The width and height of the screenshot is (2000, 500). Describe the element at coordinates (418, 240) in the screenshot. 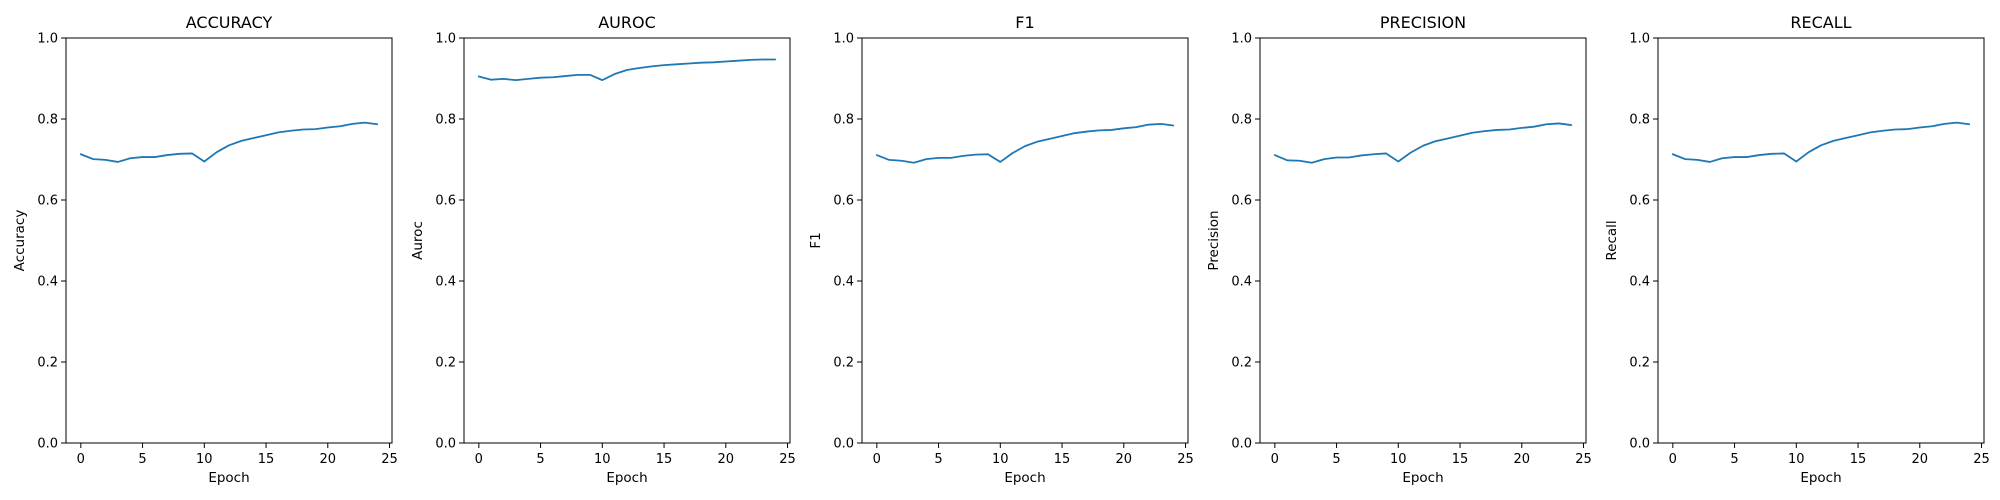

I see `y-axis-label: Auroc` at that location.